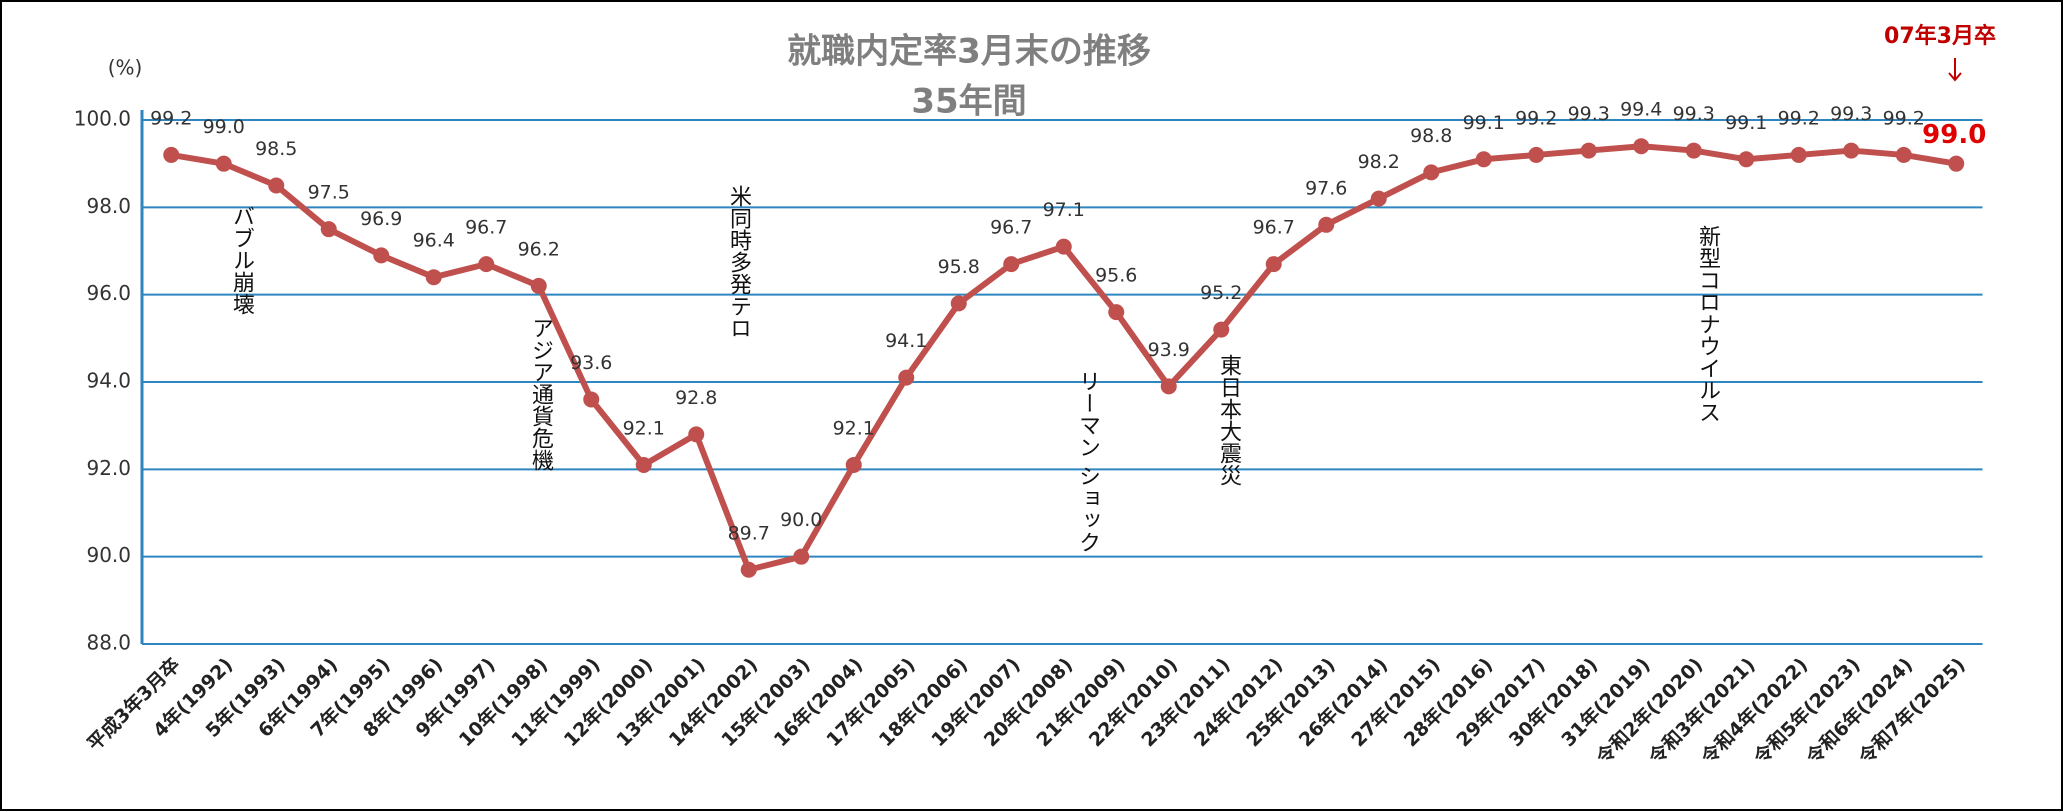  Describe the element at coordinates (1379, 162) in the screenshot. I see `data-label: 98.2` at that location.